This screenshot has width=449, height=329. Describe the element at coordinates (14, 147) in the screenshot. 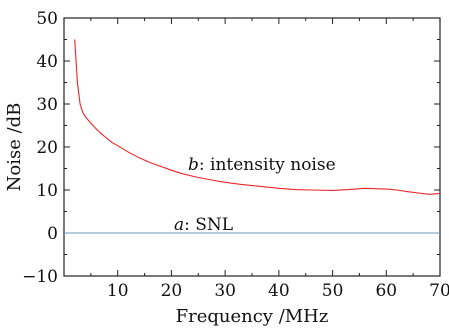

I see `y-axis-title: Noise /dB` at that location.